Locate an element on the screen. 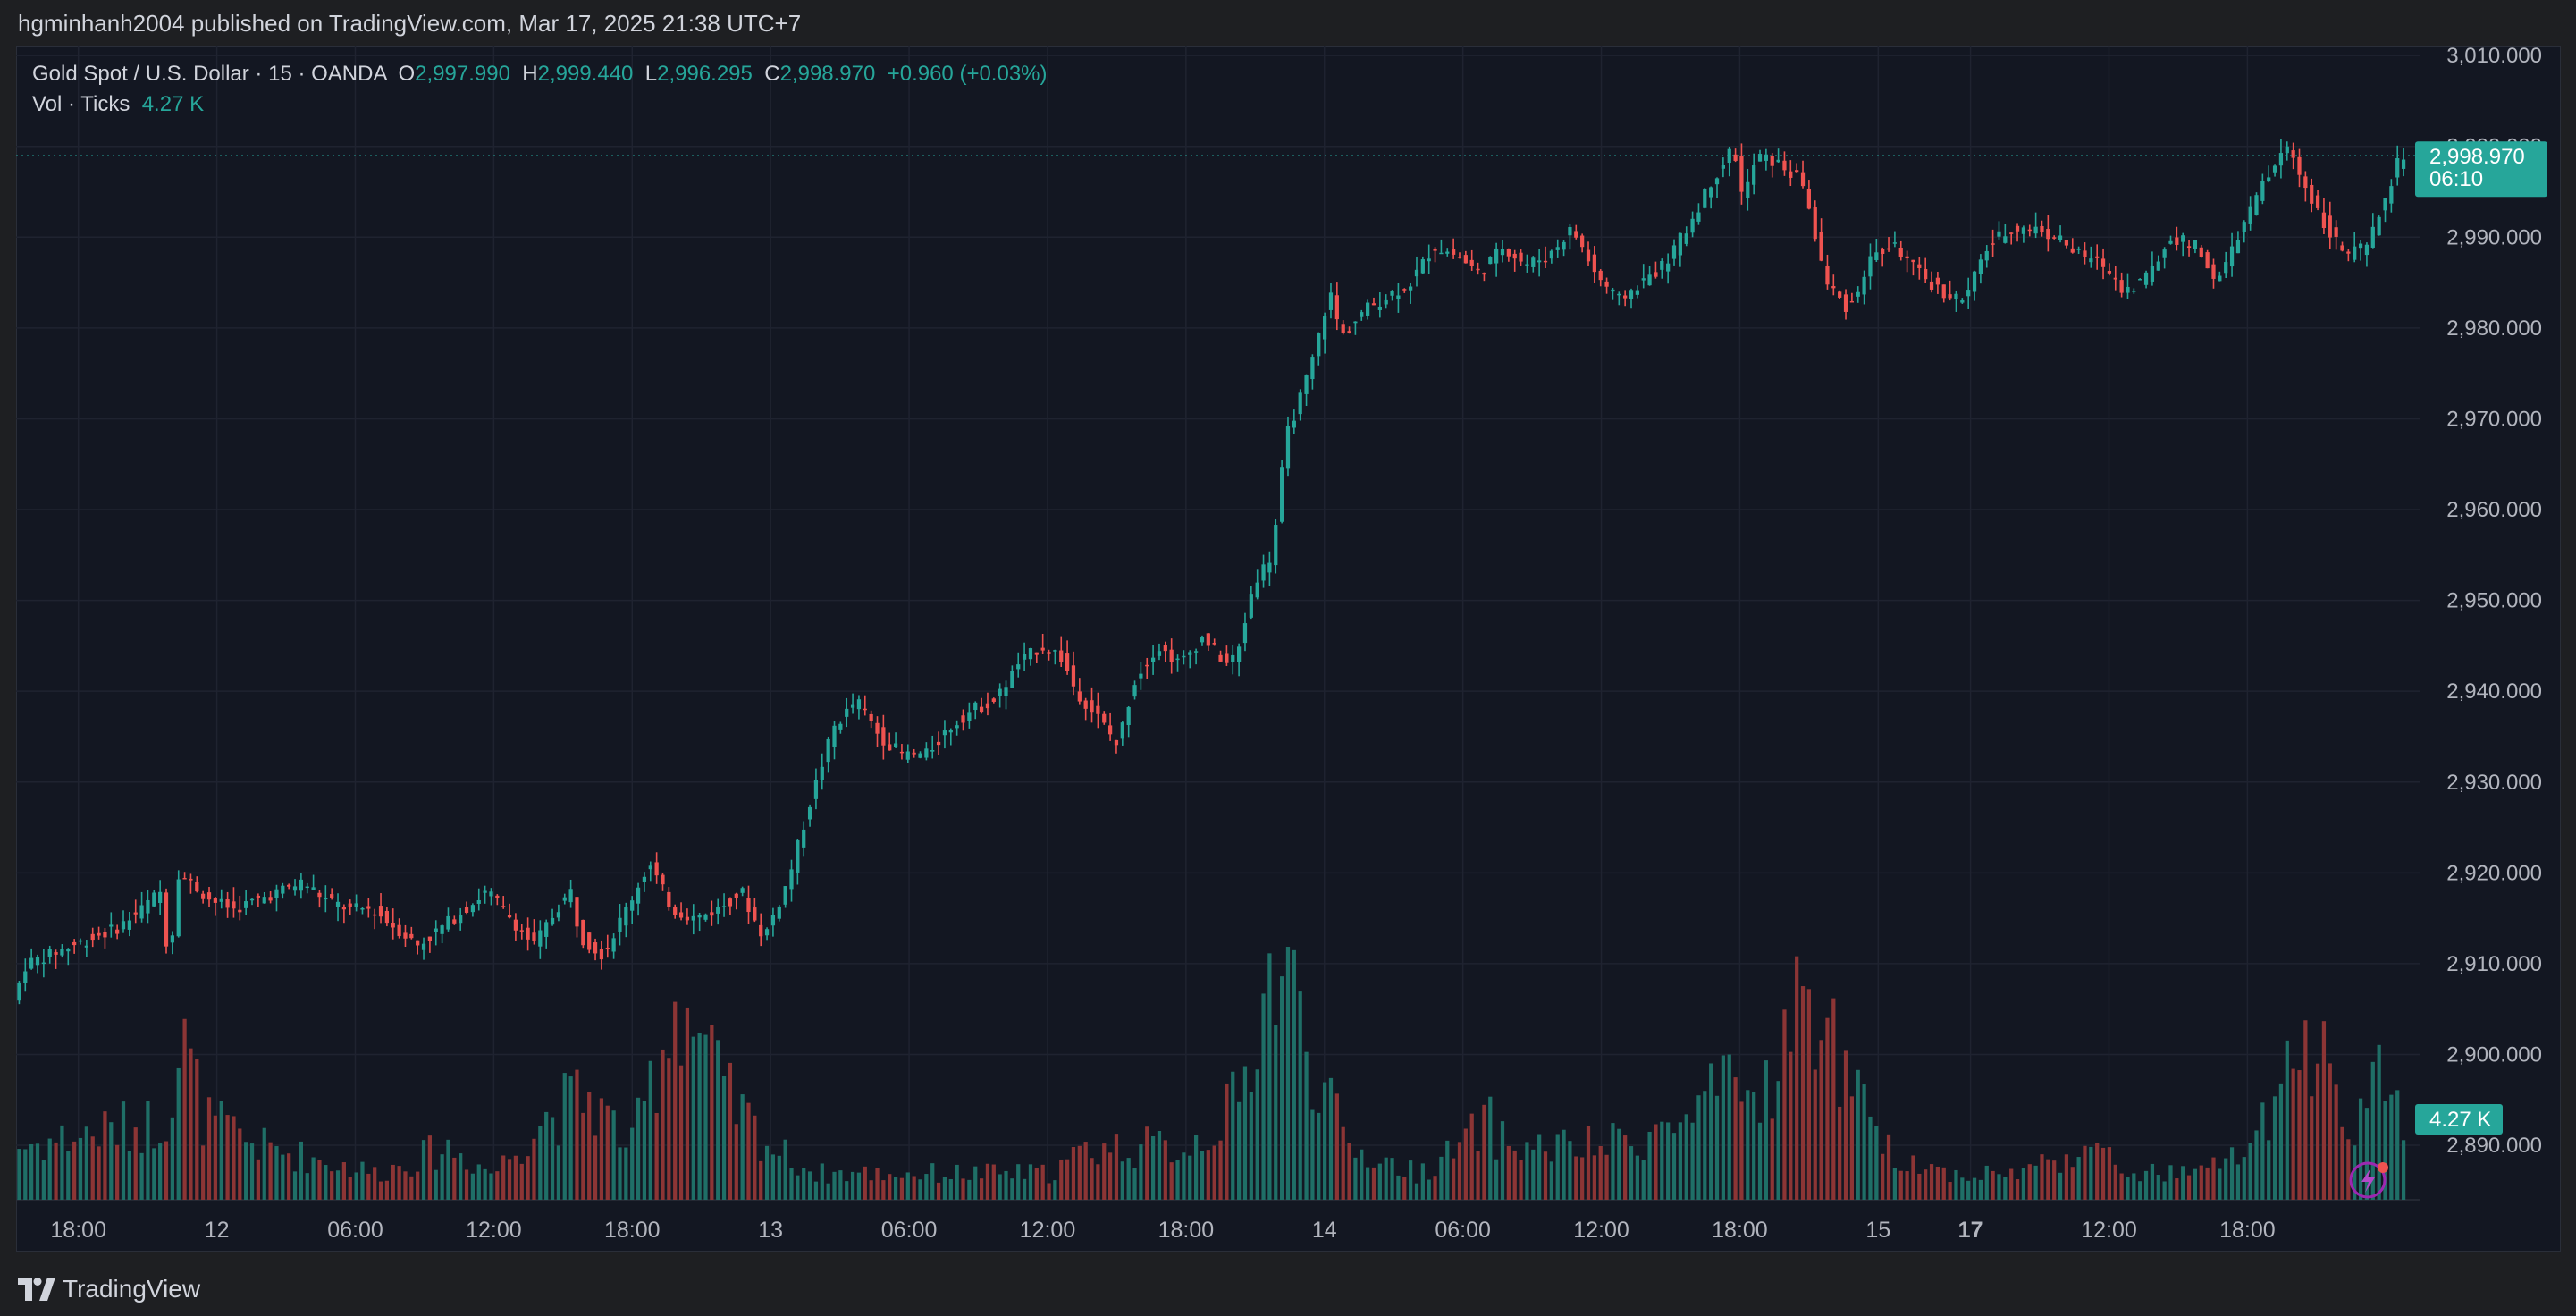  tradingview-logo: TradingView is located at coordinates (109, 1289).